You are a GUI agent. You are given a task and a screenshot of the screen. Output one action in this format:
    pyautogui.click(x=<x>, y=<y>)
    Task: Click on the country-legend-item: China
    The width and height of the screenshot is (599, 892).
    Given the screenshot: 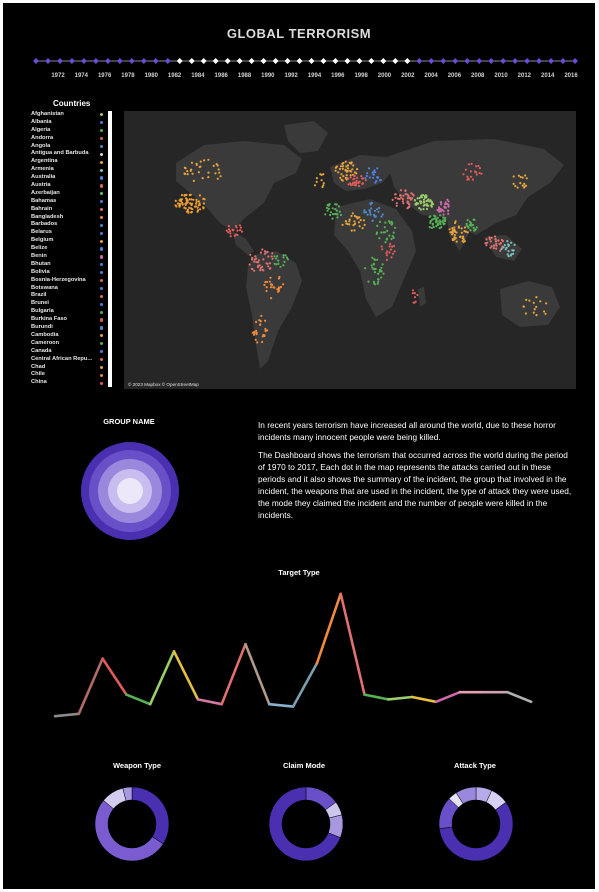 What is the action you would take?
    pyautogui.click(x=69, y=383)
    